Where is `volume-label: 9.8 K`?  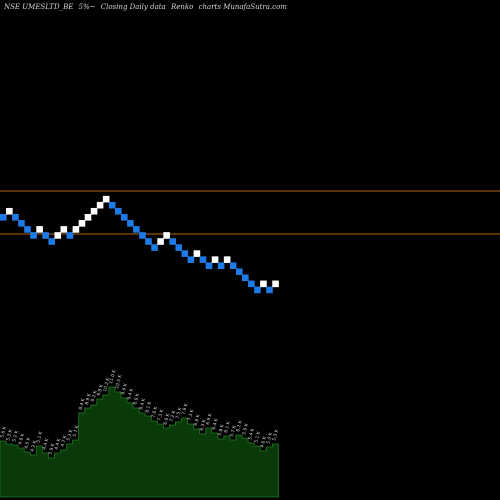
volume-label: 9.8 K is located at coordinates (100, 390).